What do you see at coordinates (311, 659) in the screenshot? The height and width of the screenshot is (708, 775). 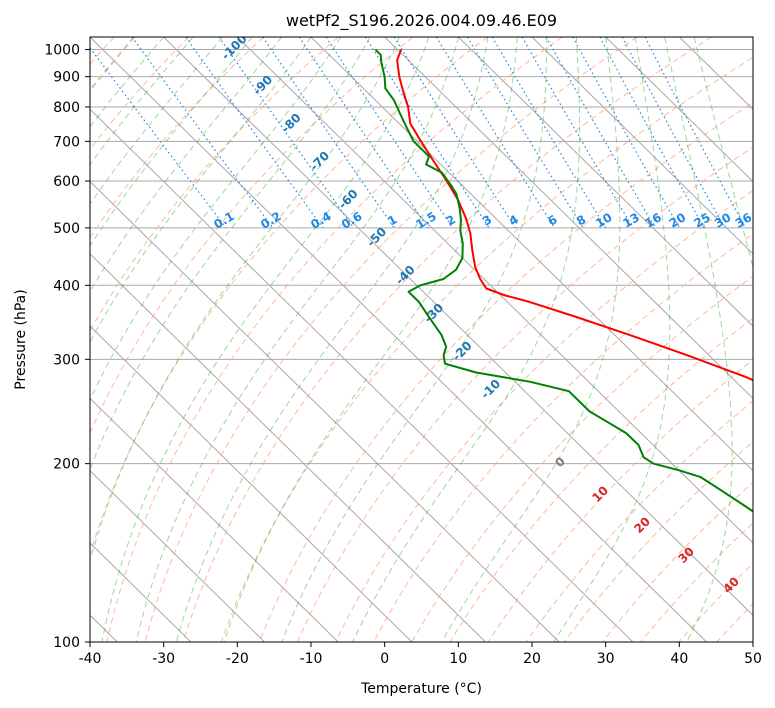 I see `x-tick-label: -10` at bounding box center [311, 659].